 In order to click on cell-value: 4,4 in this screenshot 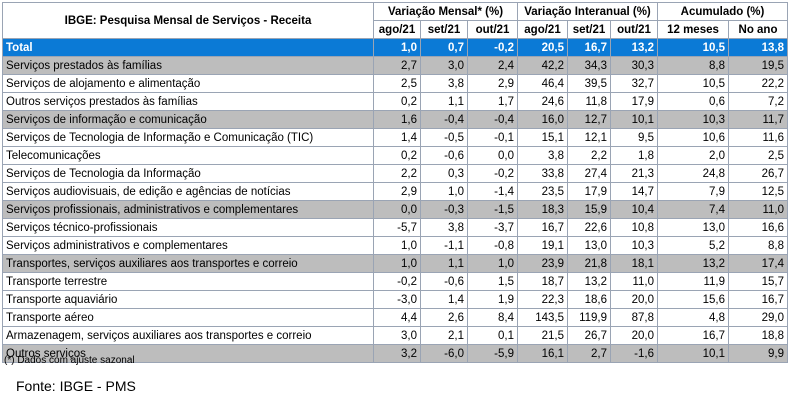, I will do `click(397, 317)`.